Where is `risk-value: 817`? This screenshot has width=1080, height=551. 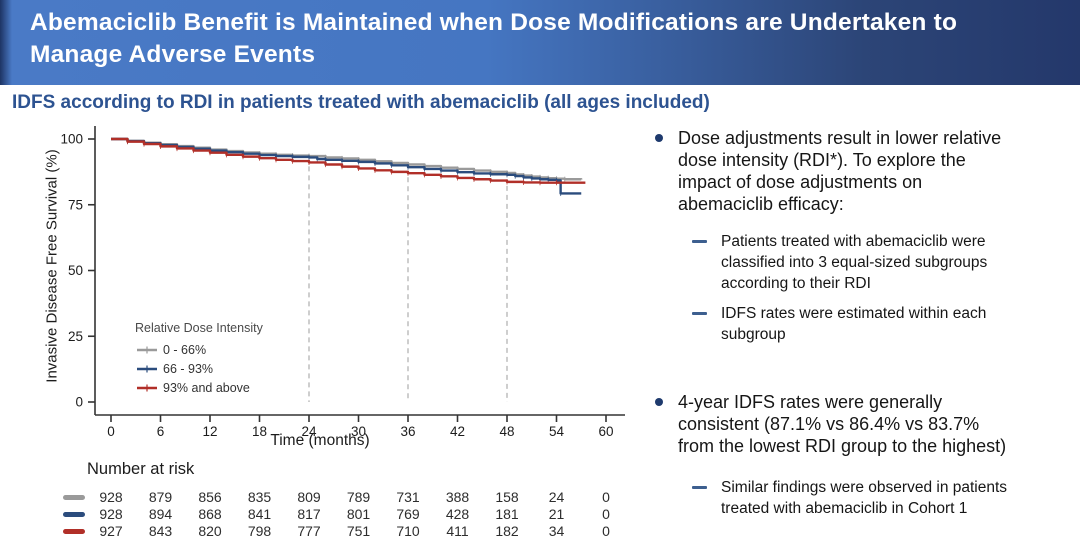 risk-value: 817 is located at coordinates (309, 514).